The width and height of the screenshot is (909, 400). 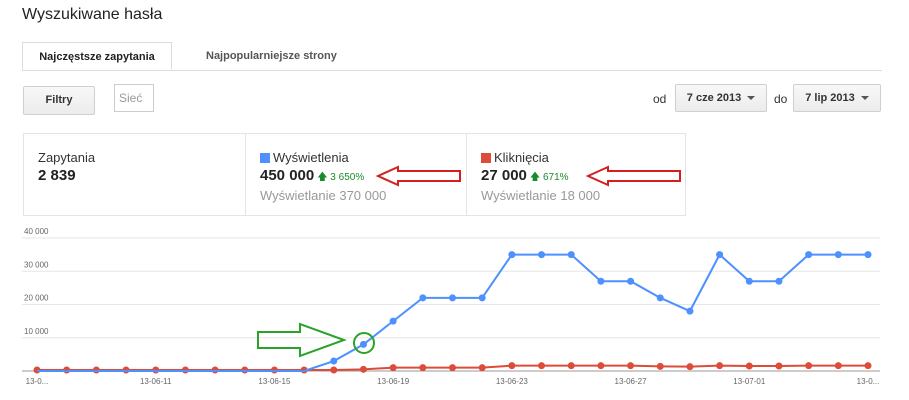 What do you see at coordinates (59, 100) in the screenshot?
I see `filters-button: Filtry` at bounding box center [59, 100].